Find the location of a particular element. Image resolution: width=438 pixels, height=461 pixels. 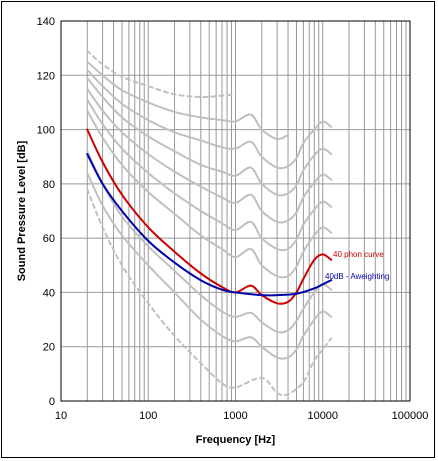

y-tick-label: 100 is located at coordinates (46, 131).